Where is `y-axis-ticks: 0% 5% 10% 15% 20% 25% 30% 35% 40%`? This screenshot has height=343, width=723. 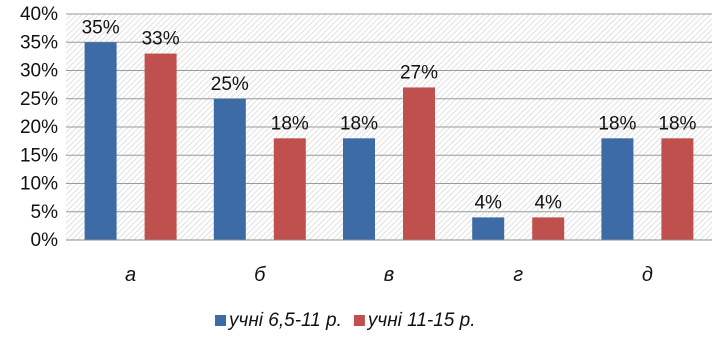 y-axis-ticks: 0% 5% 10% 15% 20% 25% 30% 35% 40% is located at coordinates (39, 127).